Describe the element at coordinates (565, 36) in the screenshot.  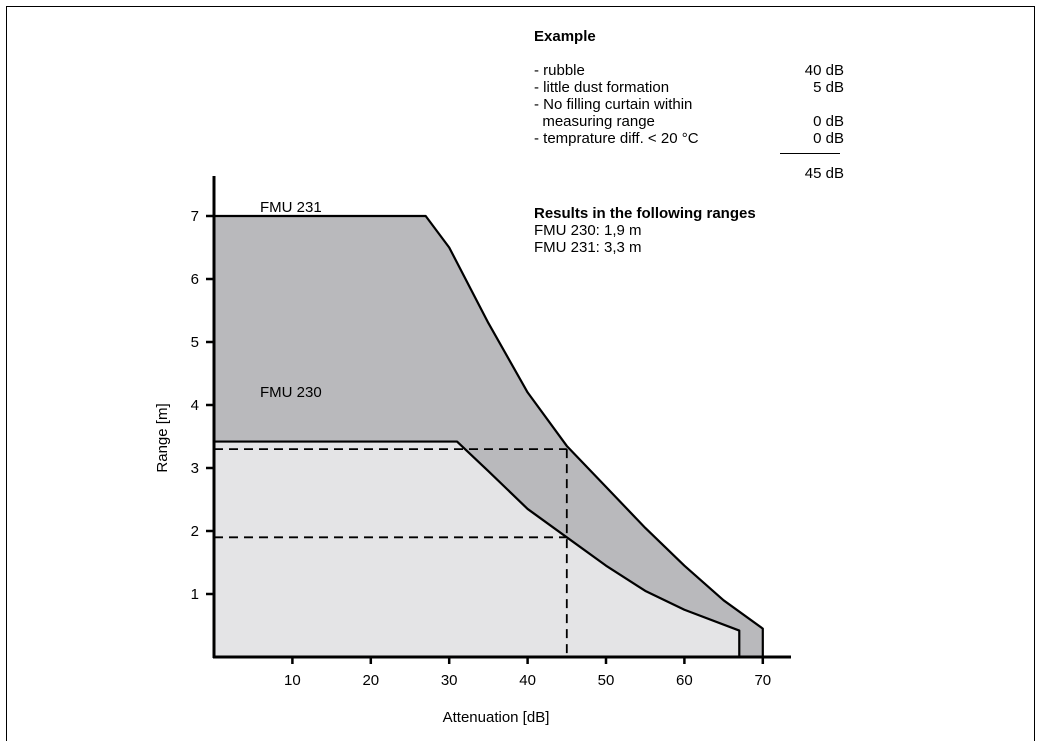
I see `example-title: Example` at that location.